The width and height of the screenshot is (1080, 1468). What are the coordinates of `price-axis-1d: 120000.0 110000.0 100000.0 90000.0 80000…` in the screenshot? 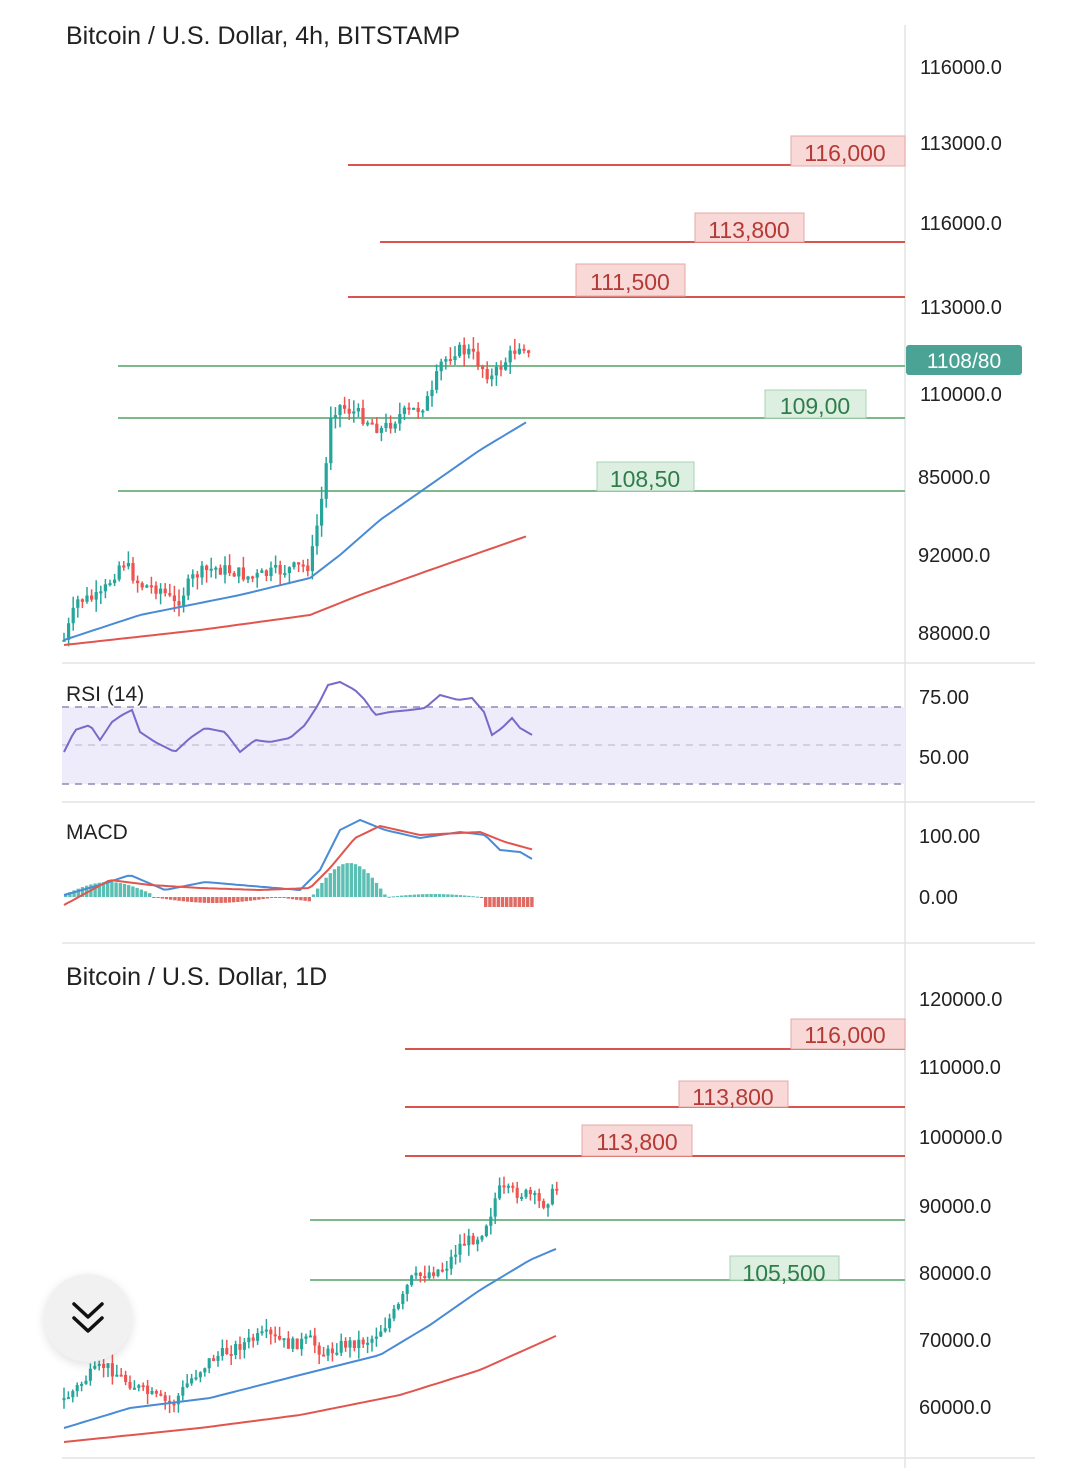 It's located at (960, 1204).